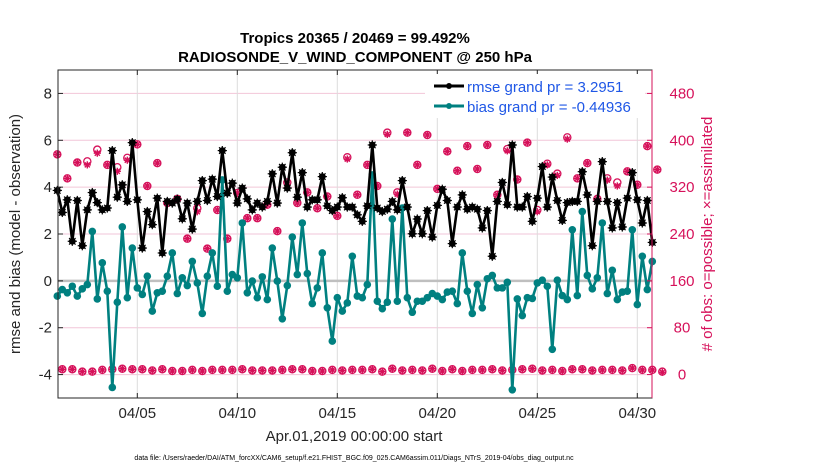 This screenshot has width=830, height=470. I want to click on y-right-tick-label: 320, so click(681, 187).